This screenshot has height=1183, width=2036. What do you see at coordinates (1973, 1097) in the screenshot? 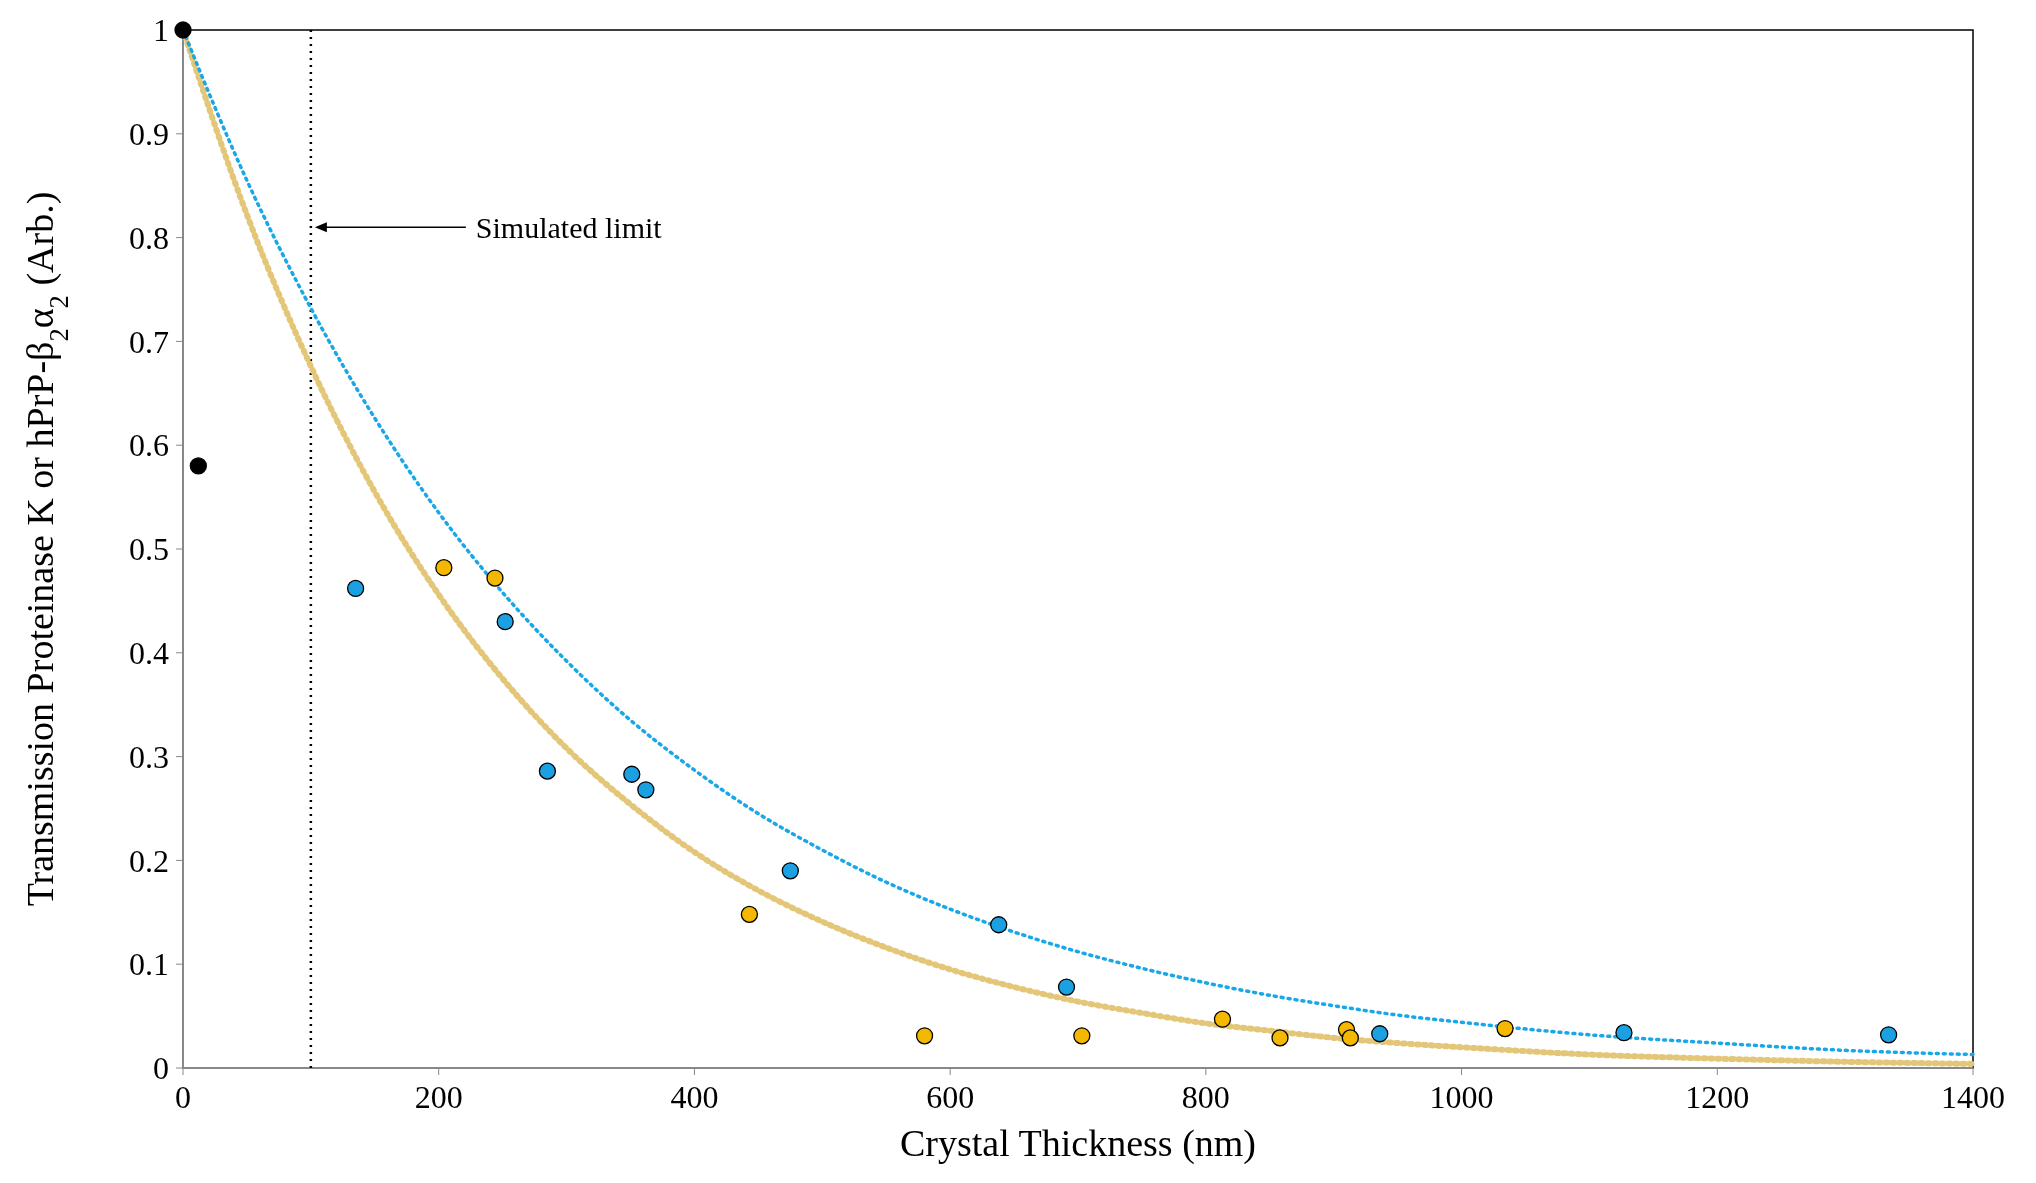
I see `x-tick-label: 1400` at bounding box center [1973, 1097].